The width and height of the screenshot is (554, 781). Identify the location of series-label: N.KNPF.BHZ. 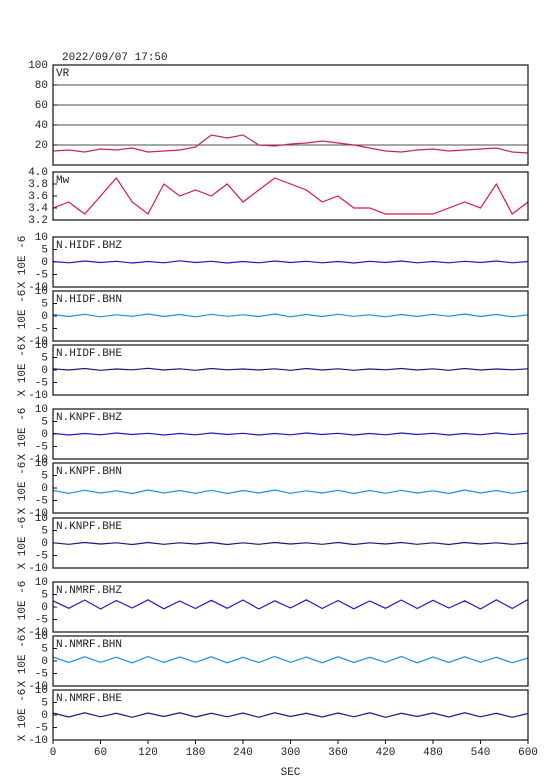
(89, 418).